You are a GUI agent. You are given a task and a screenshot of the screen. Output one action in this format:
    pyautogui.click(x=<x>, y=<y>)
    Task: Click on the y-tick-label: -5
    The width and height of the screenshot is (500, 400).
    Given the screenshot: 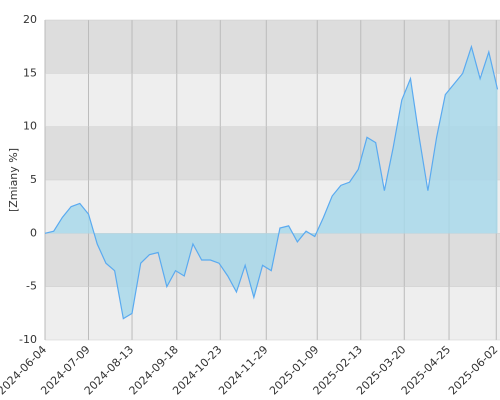 What is the action you would take?
    pyautogui.click(x=31, y=286)
    